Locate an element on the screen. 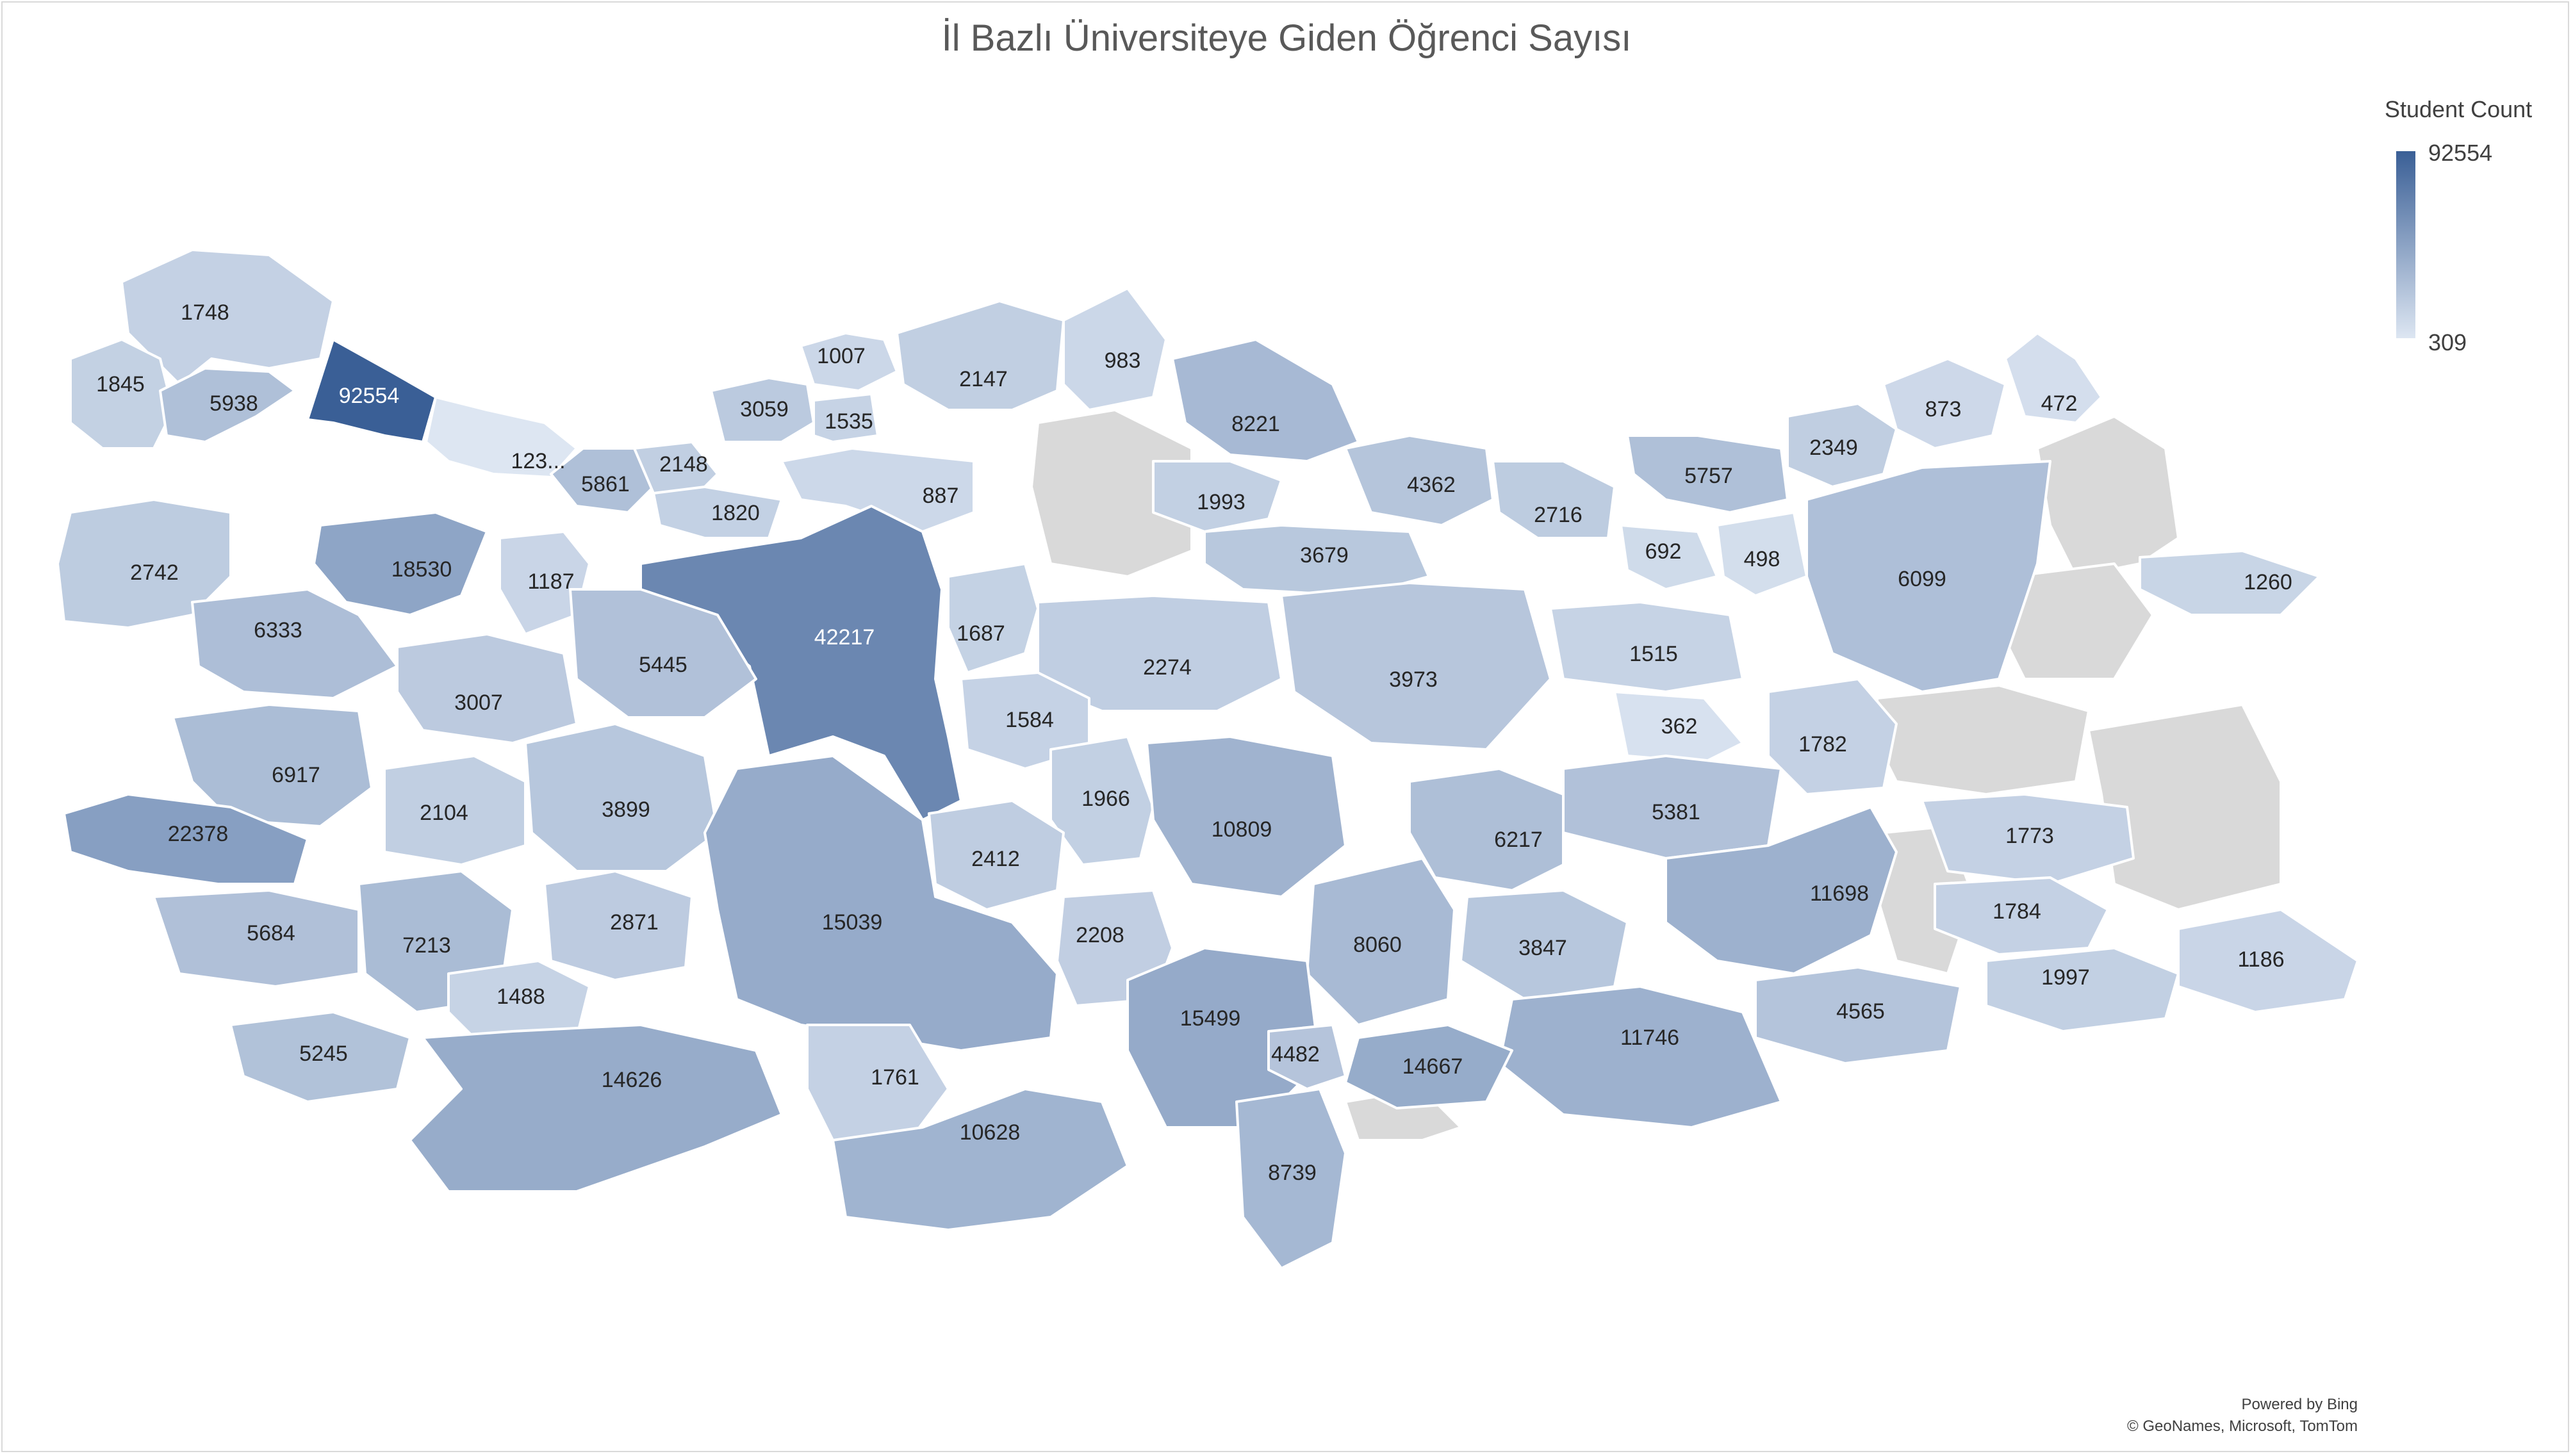 The image size is (2573, 1456). province-value-label: 14626 is located at coordinates (632, 1080).